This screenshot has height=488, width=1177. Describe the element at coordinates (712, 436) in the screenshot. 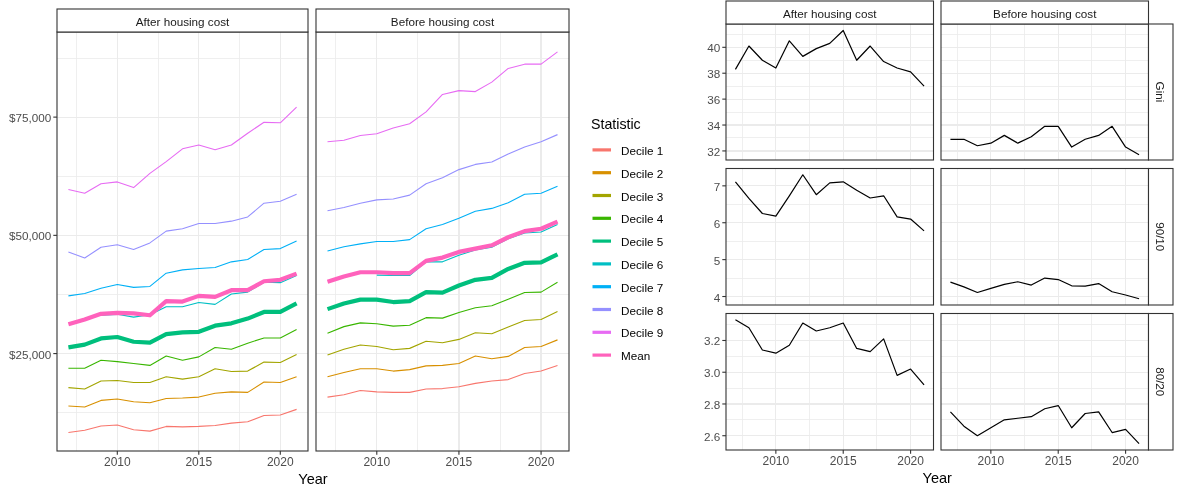

I see `y-tick-label: 2.6` at that location.